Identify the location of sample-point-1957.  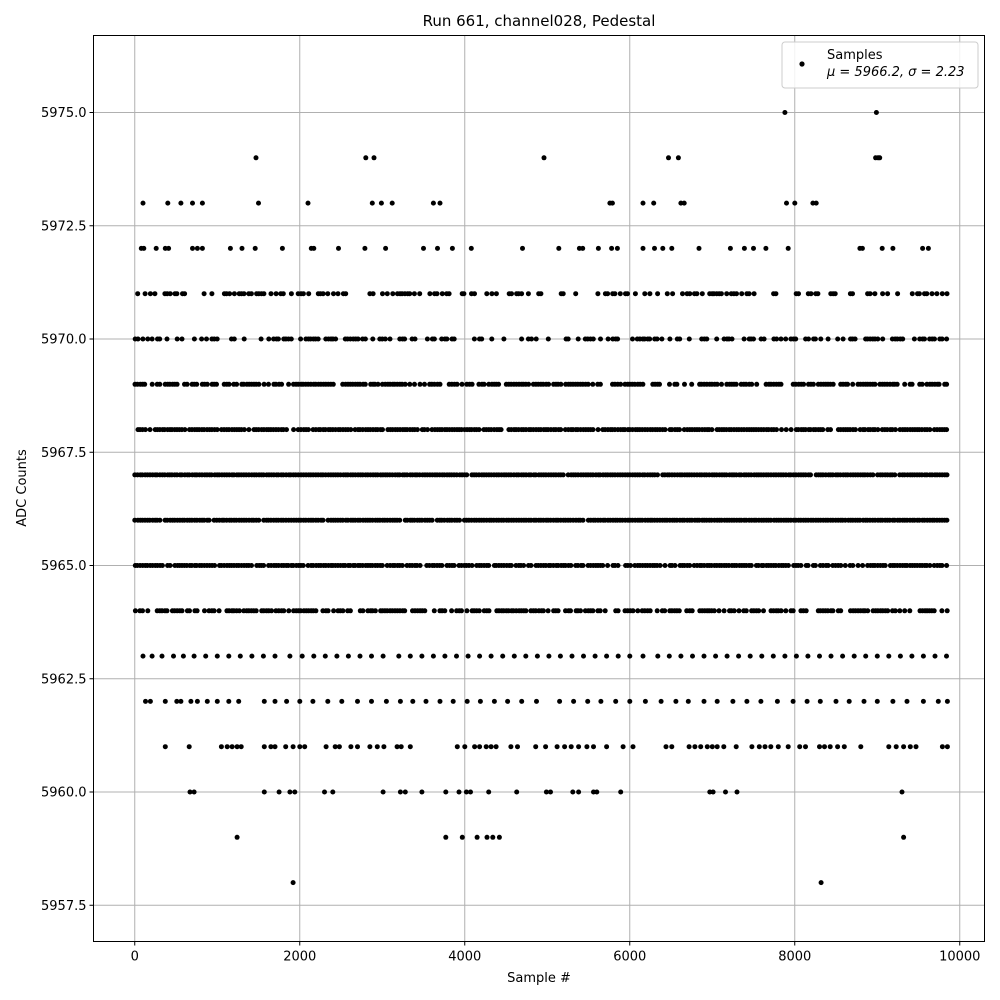
(736, 384).